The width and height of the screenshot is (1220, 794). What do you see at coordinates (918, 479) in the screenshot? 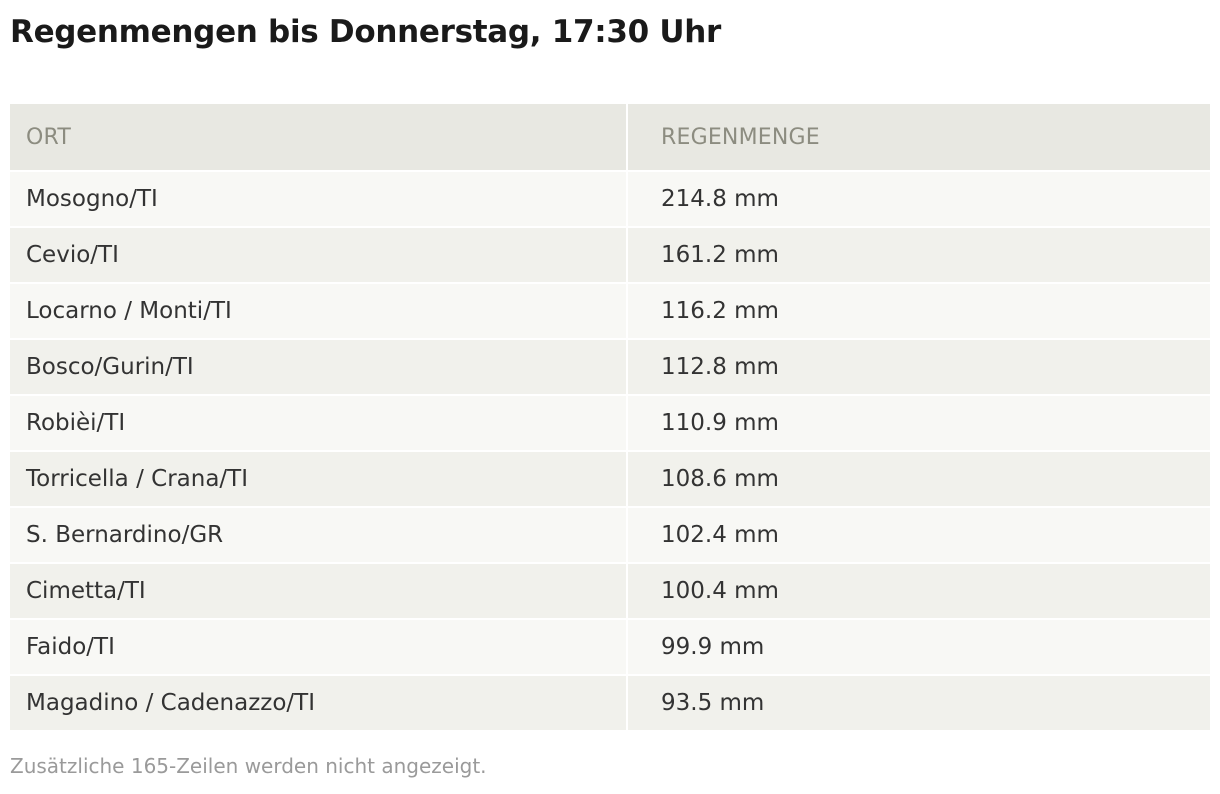
I see `rainfall-cell: 108.6 mm` at bounding box center [918, 479].